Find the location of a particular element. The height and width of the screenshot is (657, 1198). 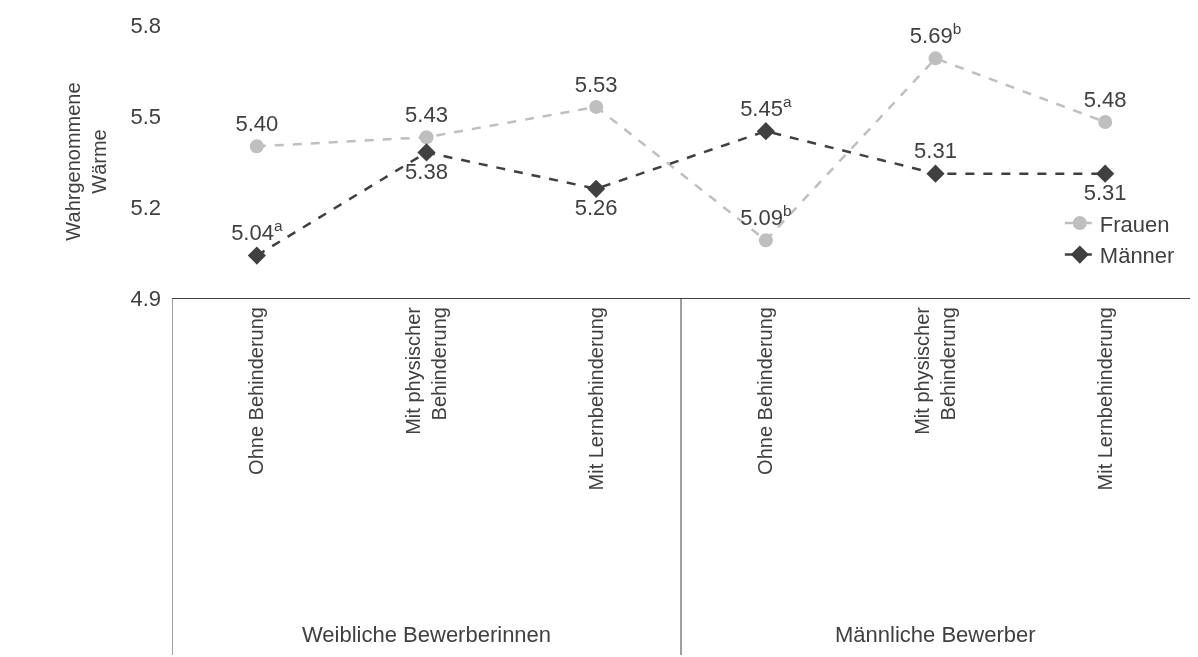

data-label: 5.69$^{b}$ is located at coordinates (935, 34).